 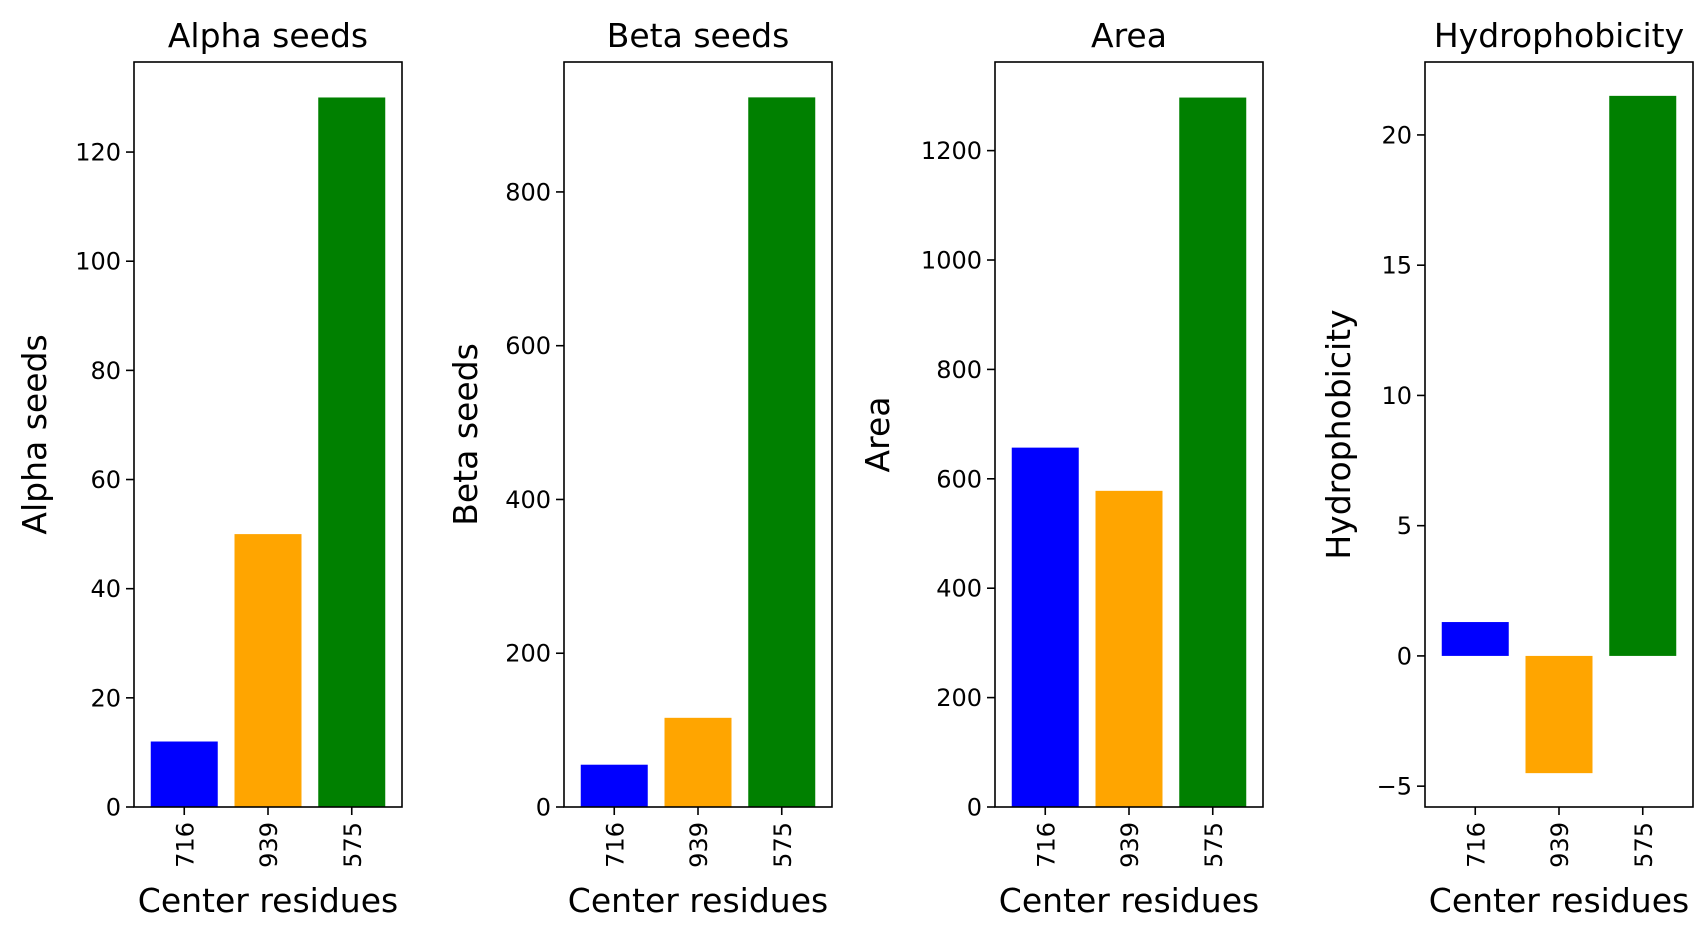 What do you see at coordinates (951, 151) in the screenshot?
I see `y-tick-label: 1200` at bounding box center [951, 151].